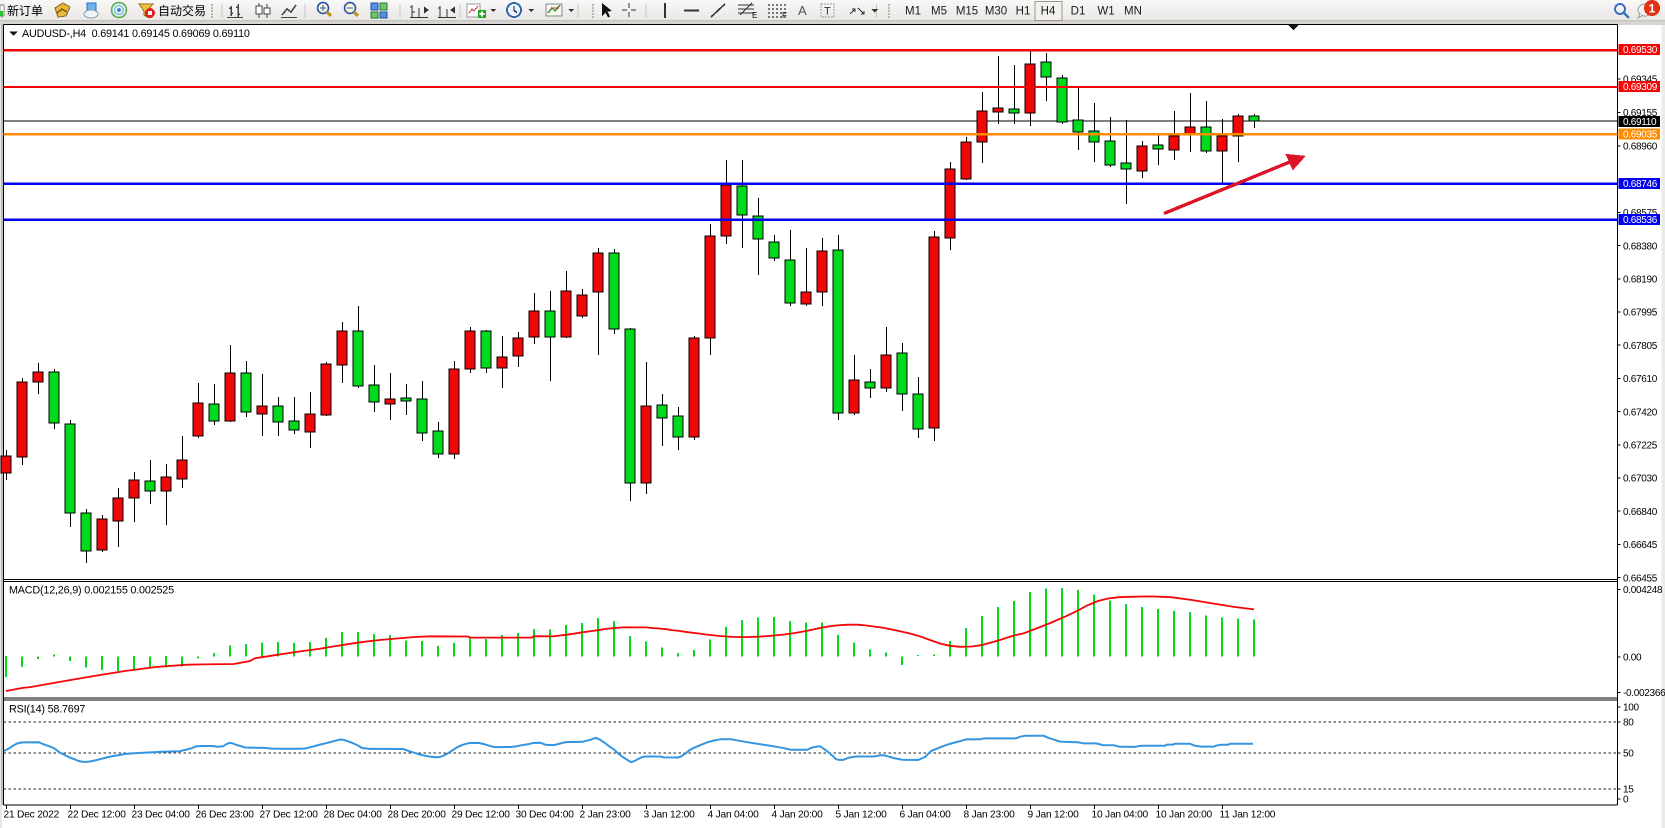 The height and width of the screenshot is (828, 1665). I want to click on svg-text: 6 Jan 04:00, so click(926, 815).